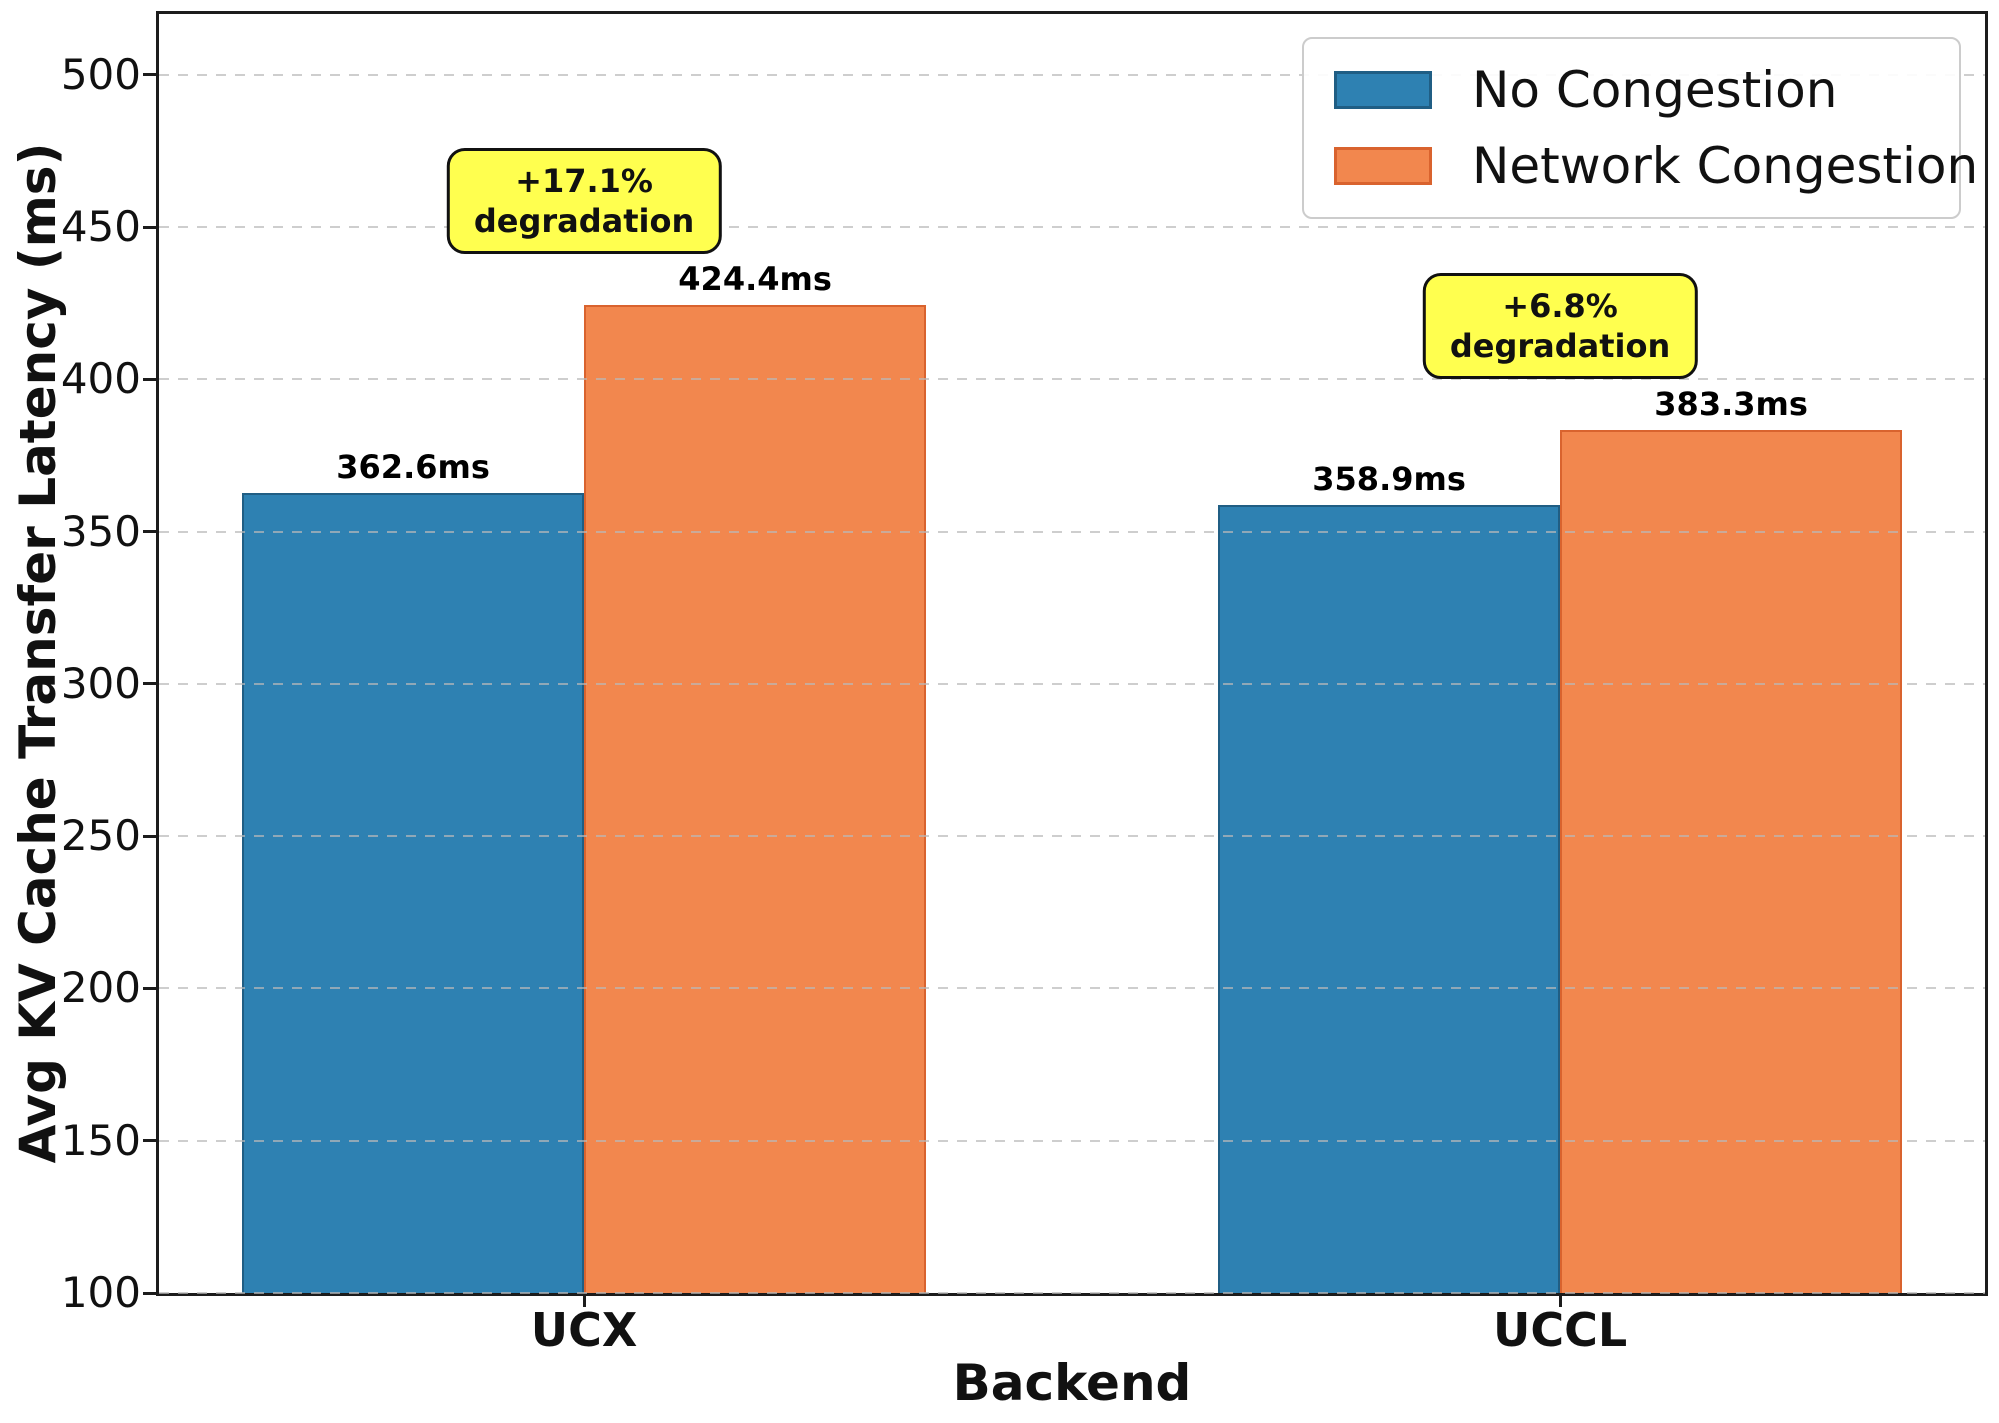 The image size is (1999, 1423). What do you see at coordinates (1383, 166) in the screenshot?
I see `legend-swatch-network-congestion` at bounding box center [1383, 166].